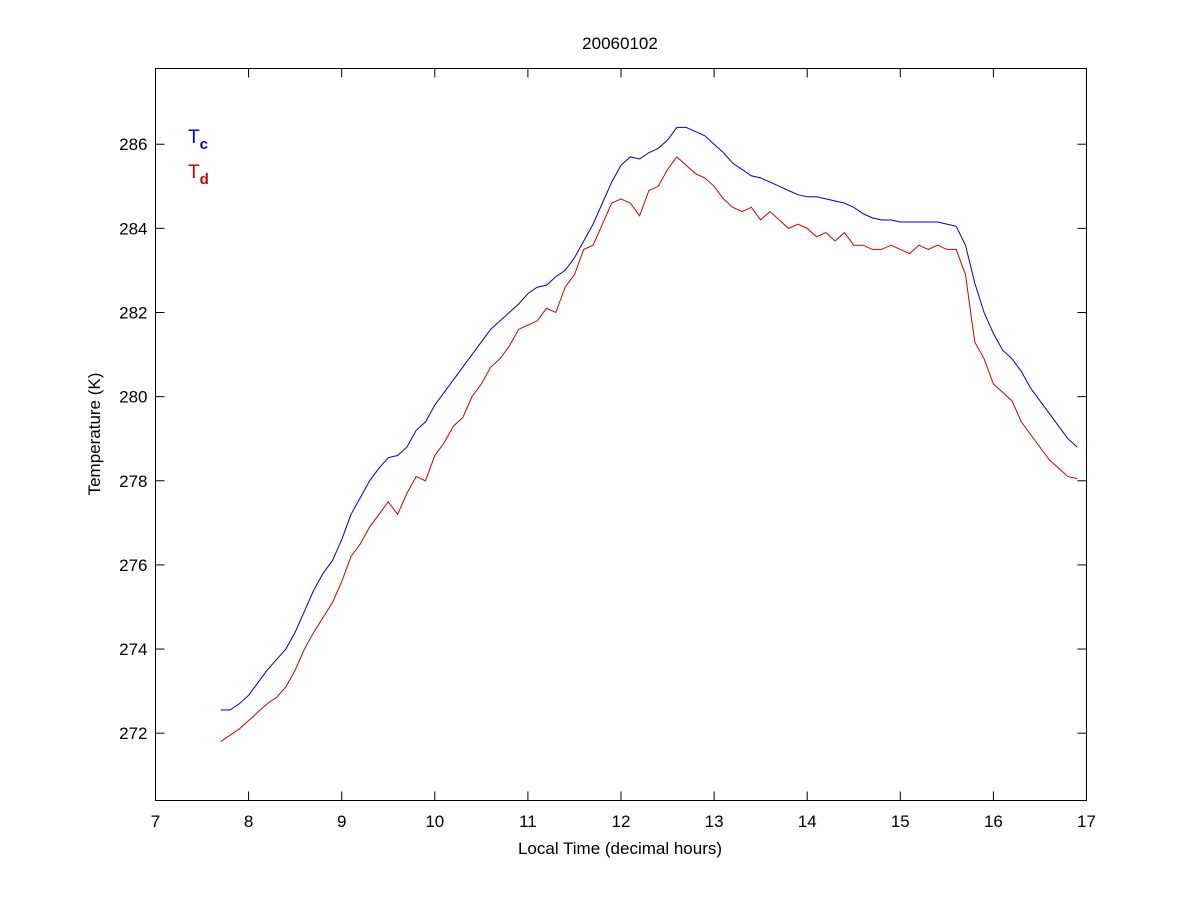  I want to click on x-axis-label: Local Time (decimal hours), so click(620, 848).